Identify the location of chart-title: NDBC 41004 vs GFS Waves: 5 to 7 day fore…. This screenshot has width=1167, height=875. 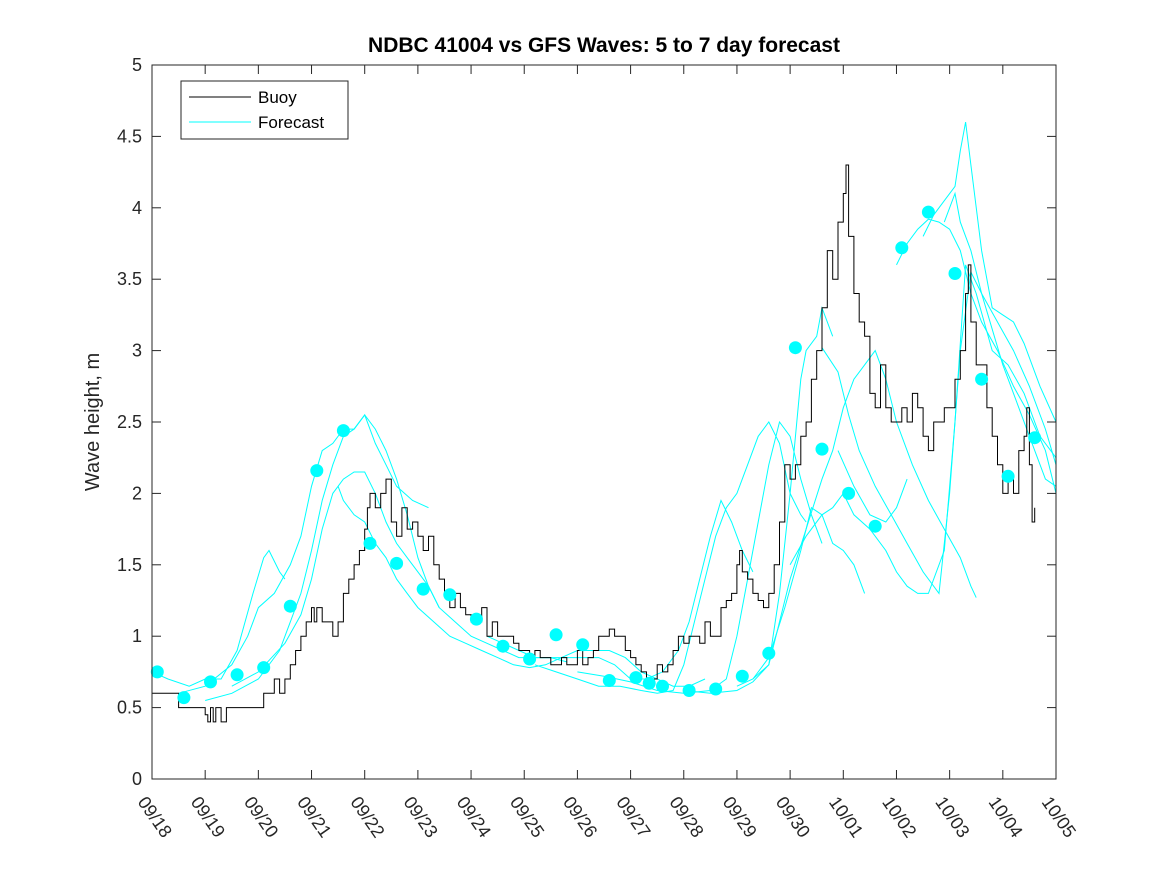
(604, 45).